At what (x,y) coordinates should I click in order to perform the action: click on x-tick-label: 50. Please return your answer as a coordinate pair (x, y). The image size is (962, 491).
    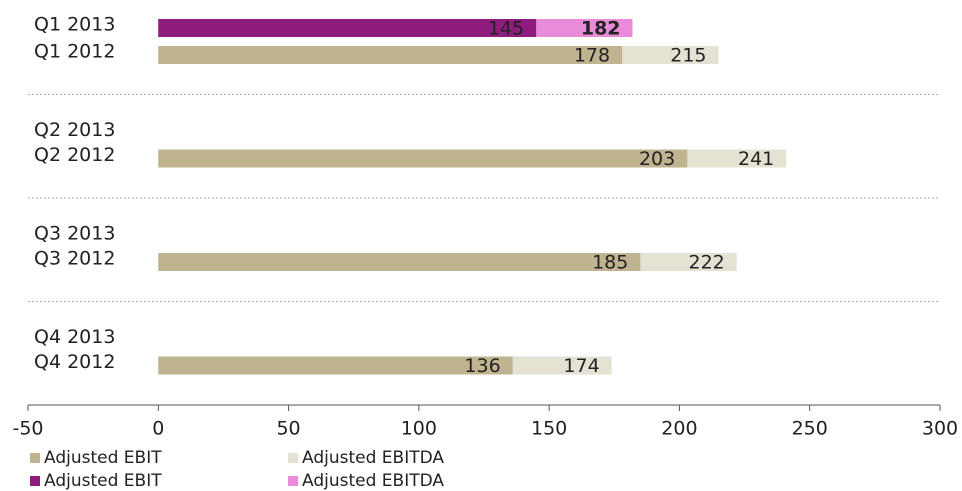
    Looking at the image, I should click on (288, 429).